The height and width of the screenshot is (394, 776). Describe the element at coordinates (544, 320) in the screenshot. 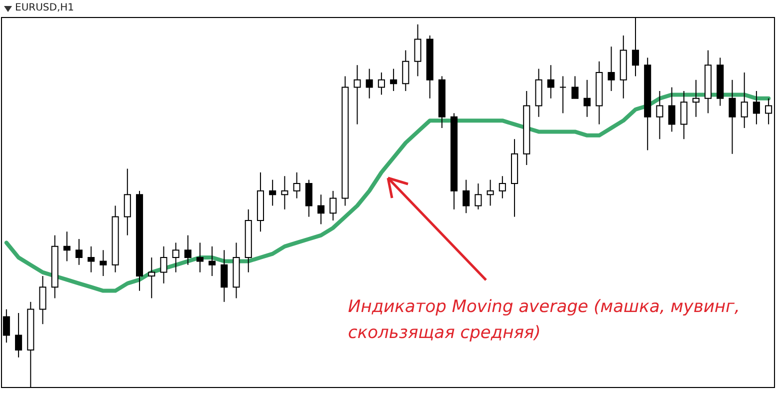

I see `annotation: Индикатор Moving average (машка, мувинг, скользящая средняя)` at that location.